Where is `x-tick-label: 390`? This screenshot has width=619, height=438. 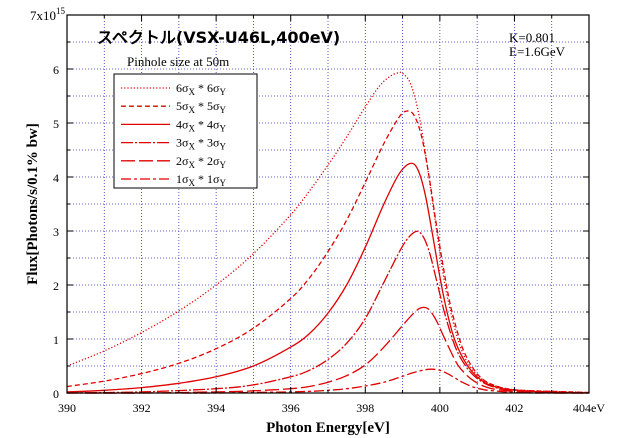
x-tick-label: 390 is located at coordinates (67, 408).